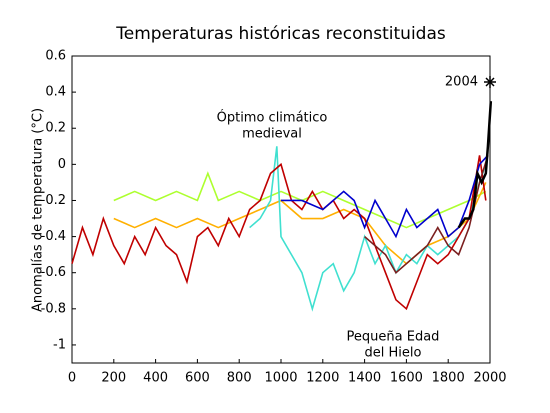  I want to click on y-tick-label: -0.8, so click(53, 308).